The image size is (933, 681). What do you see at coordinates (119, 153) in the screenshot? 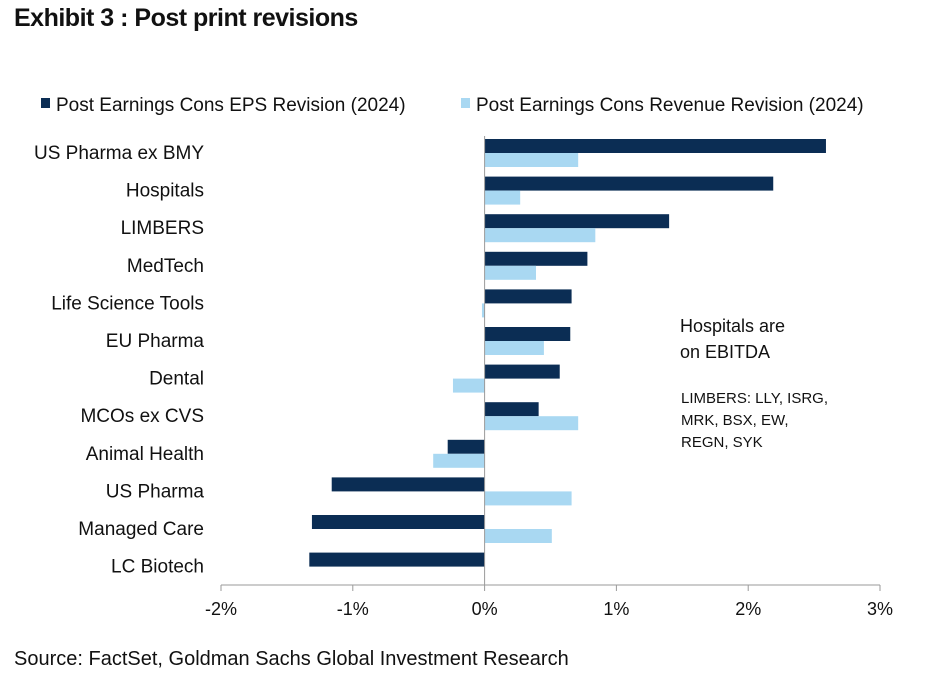
I see `category-label-us-pharma-ex-bmy: US Pharma ex BMY` at bounding box center [119, 153].